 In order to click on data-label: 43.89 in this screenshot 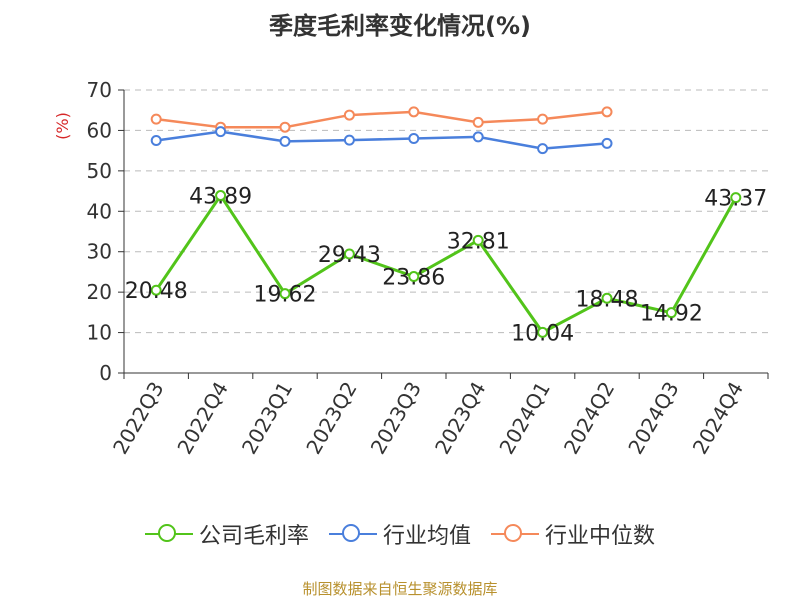, I will do `click(220, 197)`.